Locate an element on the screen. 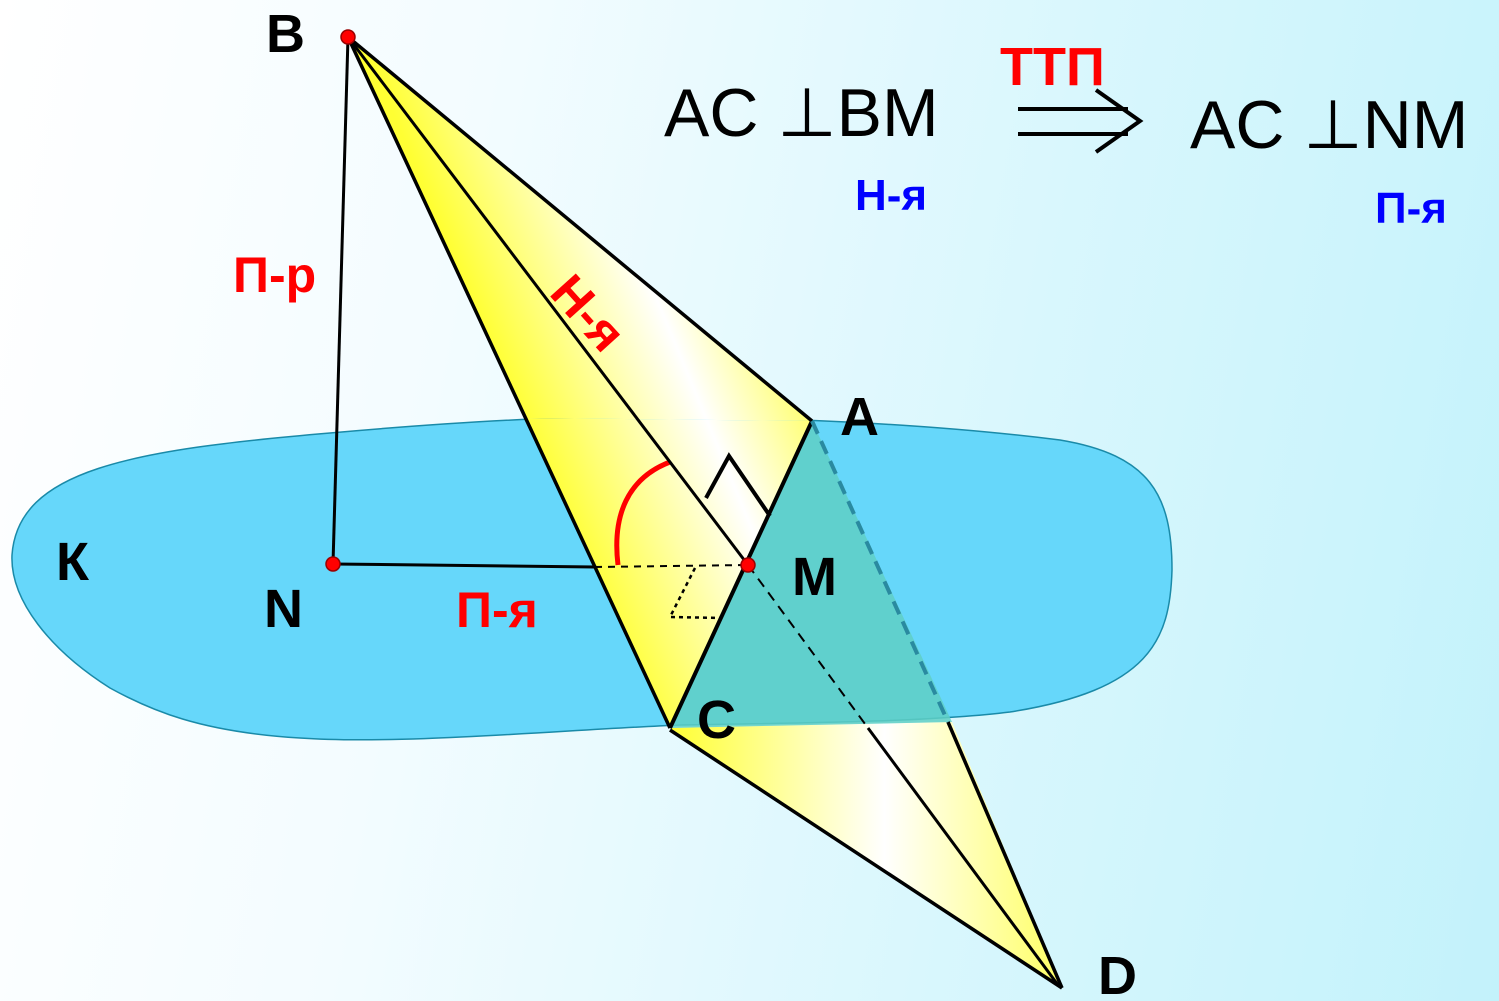 This screenshot has width=1499, height=1001. edge-ad-lower is located at coordinates (1005, 855).